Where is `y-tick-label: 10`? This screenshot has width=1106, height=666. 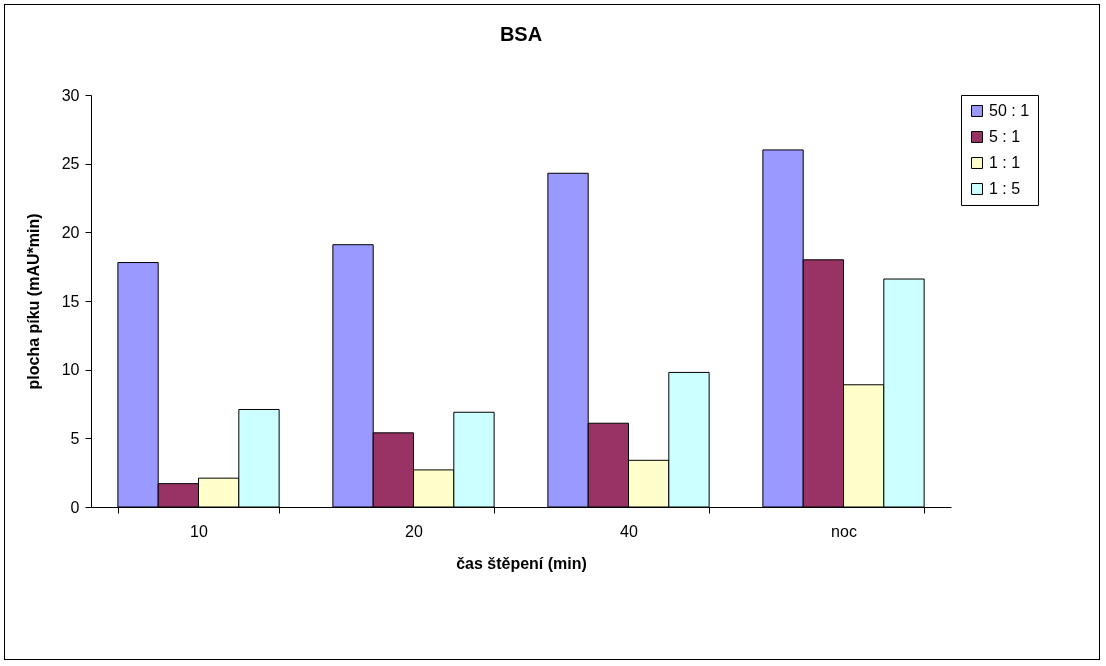 y-tick-label: 10 is located at coordinates (70, 370).